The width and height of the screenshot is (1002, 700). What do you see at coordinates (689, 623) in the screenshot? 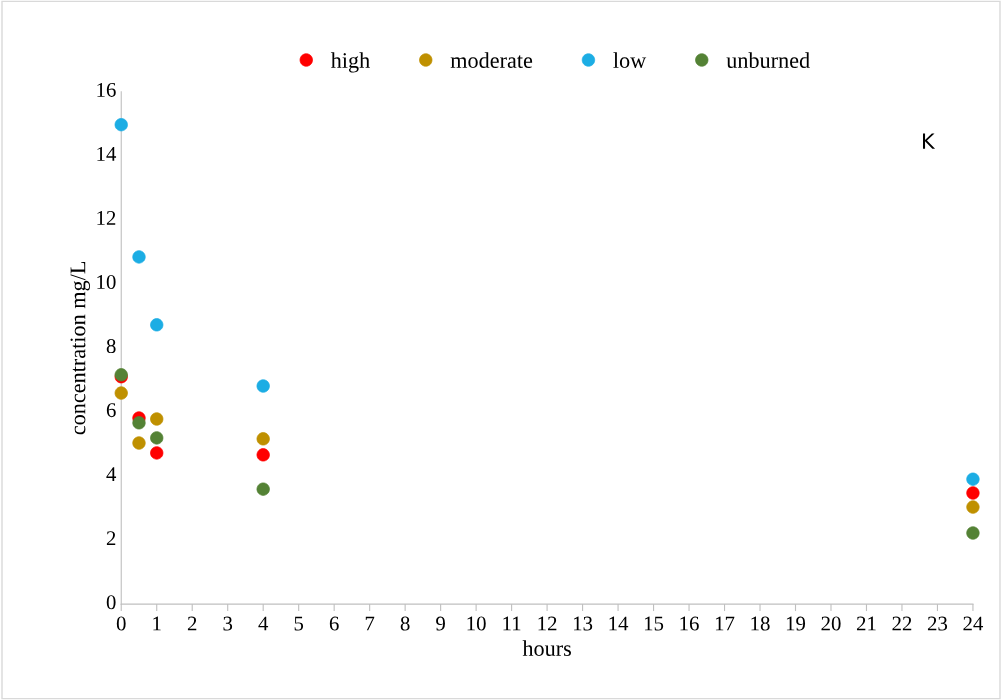
I see `x-tick-label: 16` at bounding box center [689, 623].